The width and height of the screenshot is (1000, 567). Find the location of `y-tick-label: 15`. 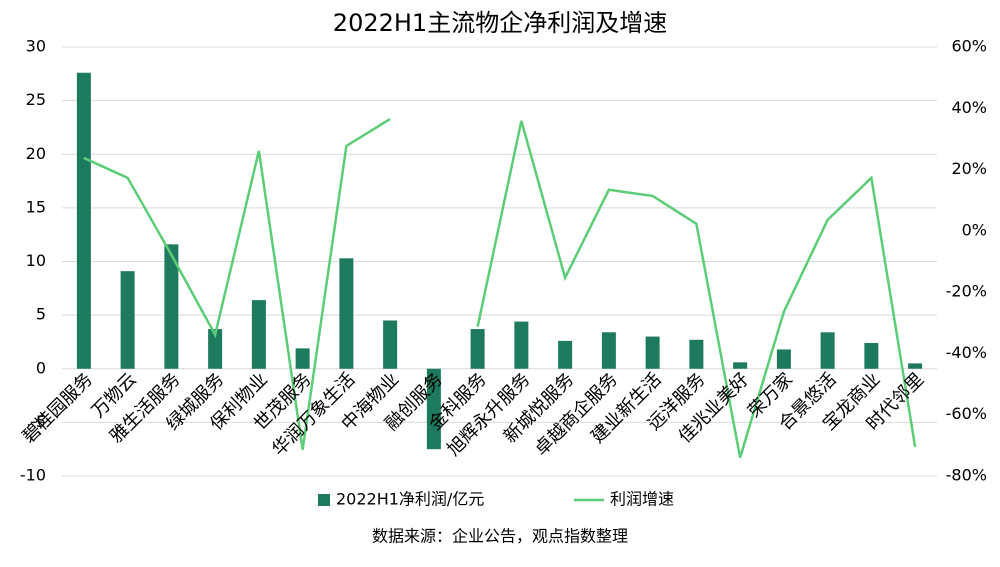

y-tick-label: 15 is located at coordinates (36, 206).